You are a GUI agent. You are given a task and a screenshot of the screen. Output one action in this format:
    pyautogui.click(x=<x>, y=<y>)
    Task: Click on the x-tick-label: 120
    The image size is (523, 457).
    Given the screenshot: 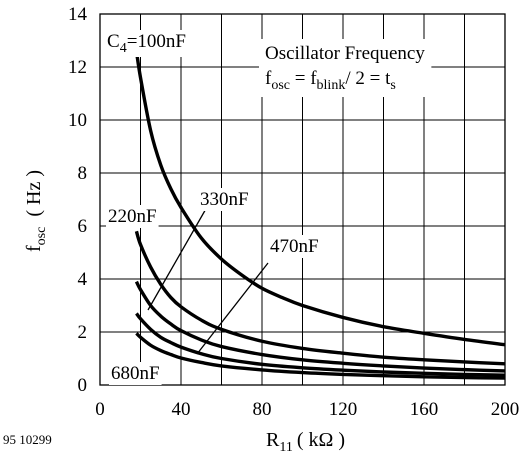 What is the action you would take?
    pyautogui.click(x=343, y=409)
    